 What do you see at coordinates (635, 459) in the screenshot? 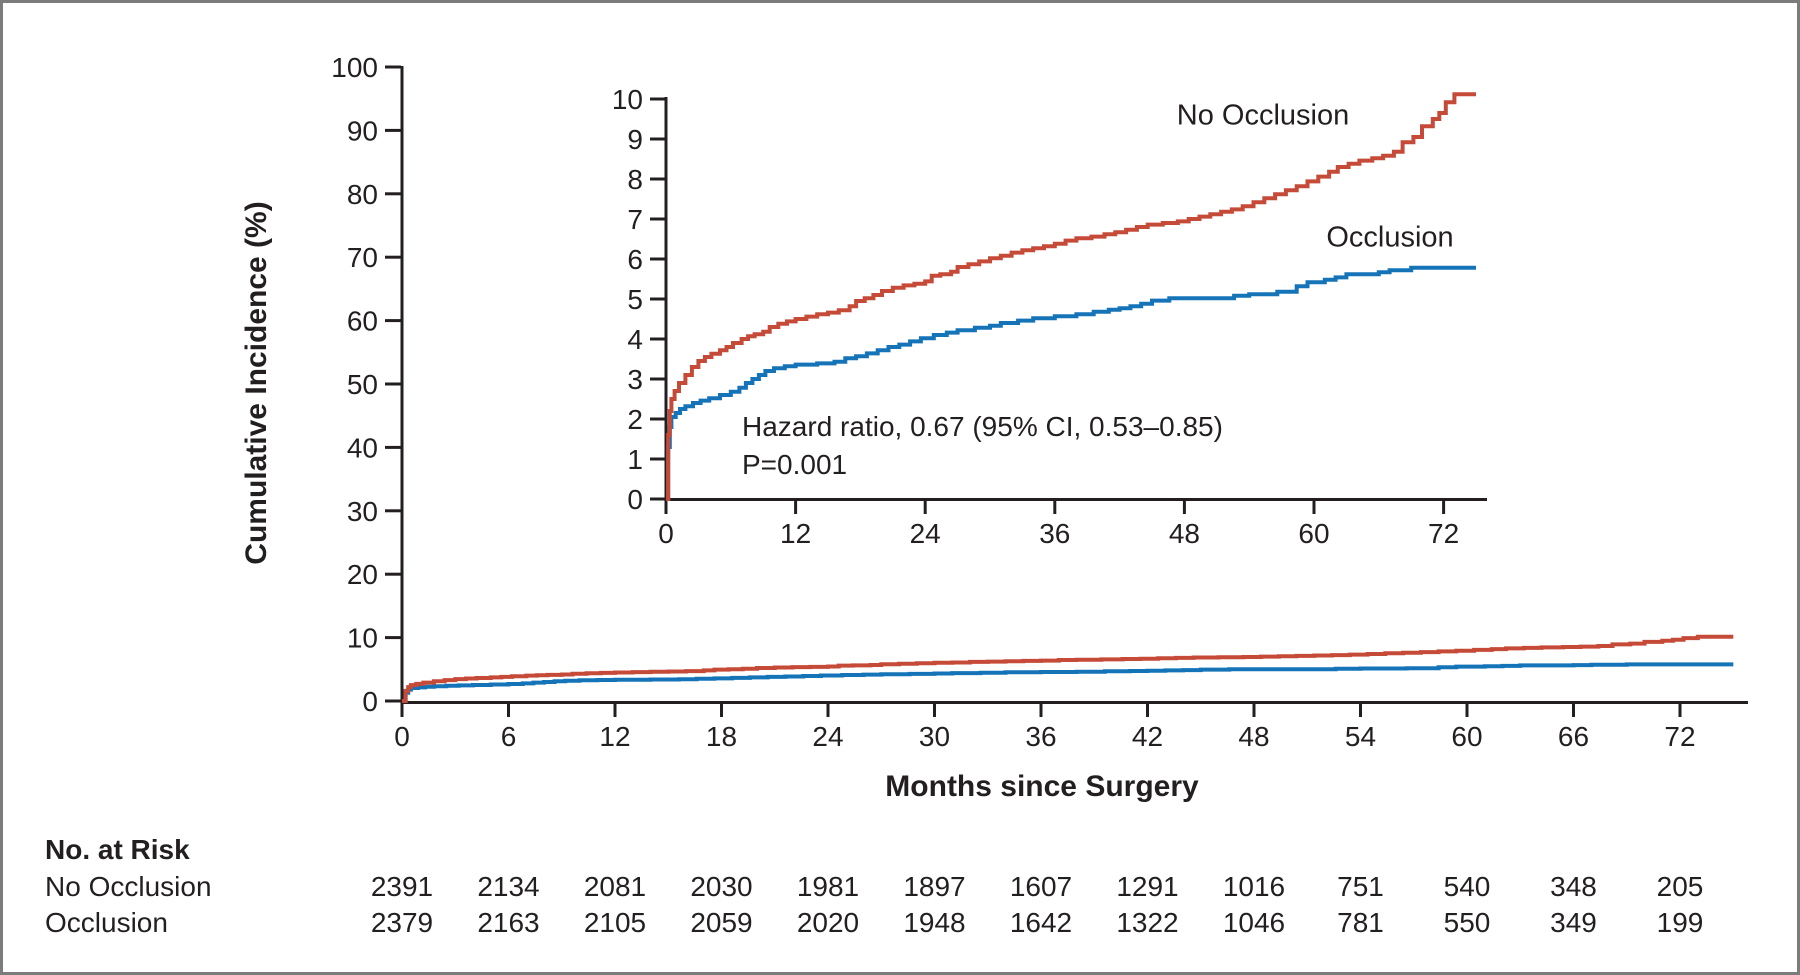
I see `inset-y-tick-label: 1` at bounding box center [635, 459].